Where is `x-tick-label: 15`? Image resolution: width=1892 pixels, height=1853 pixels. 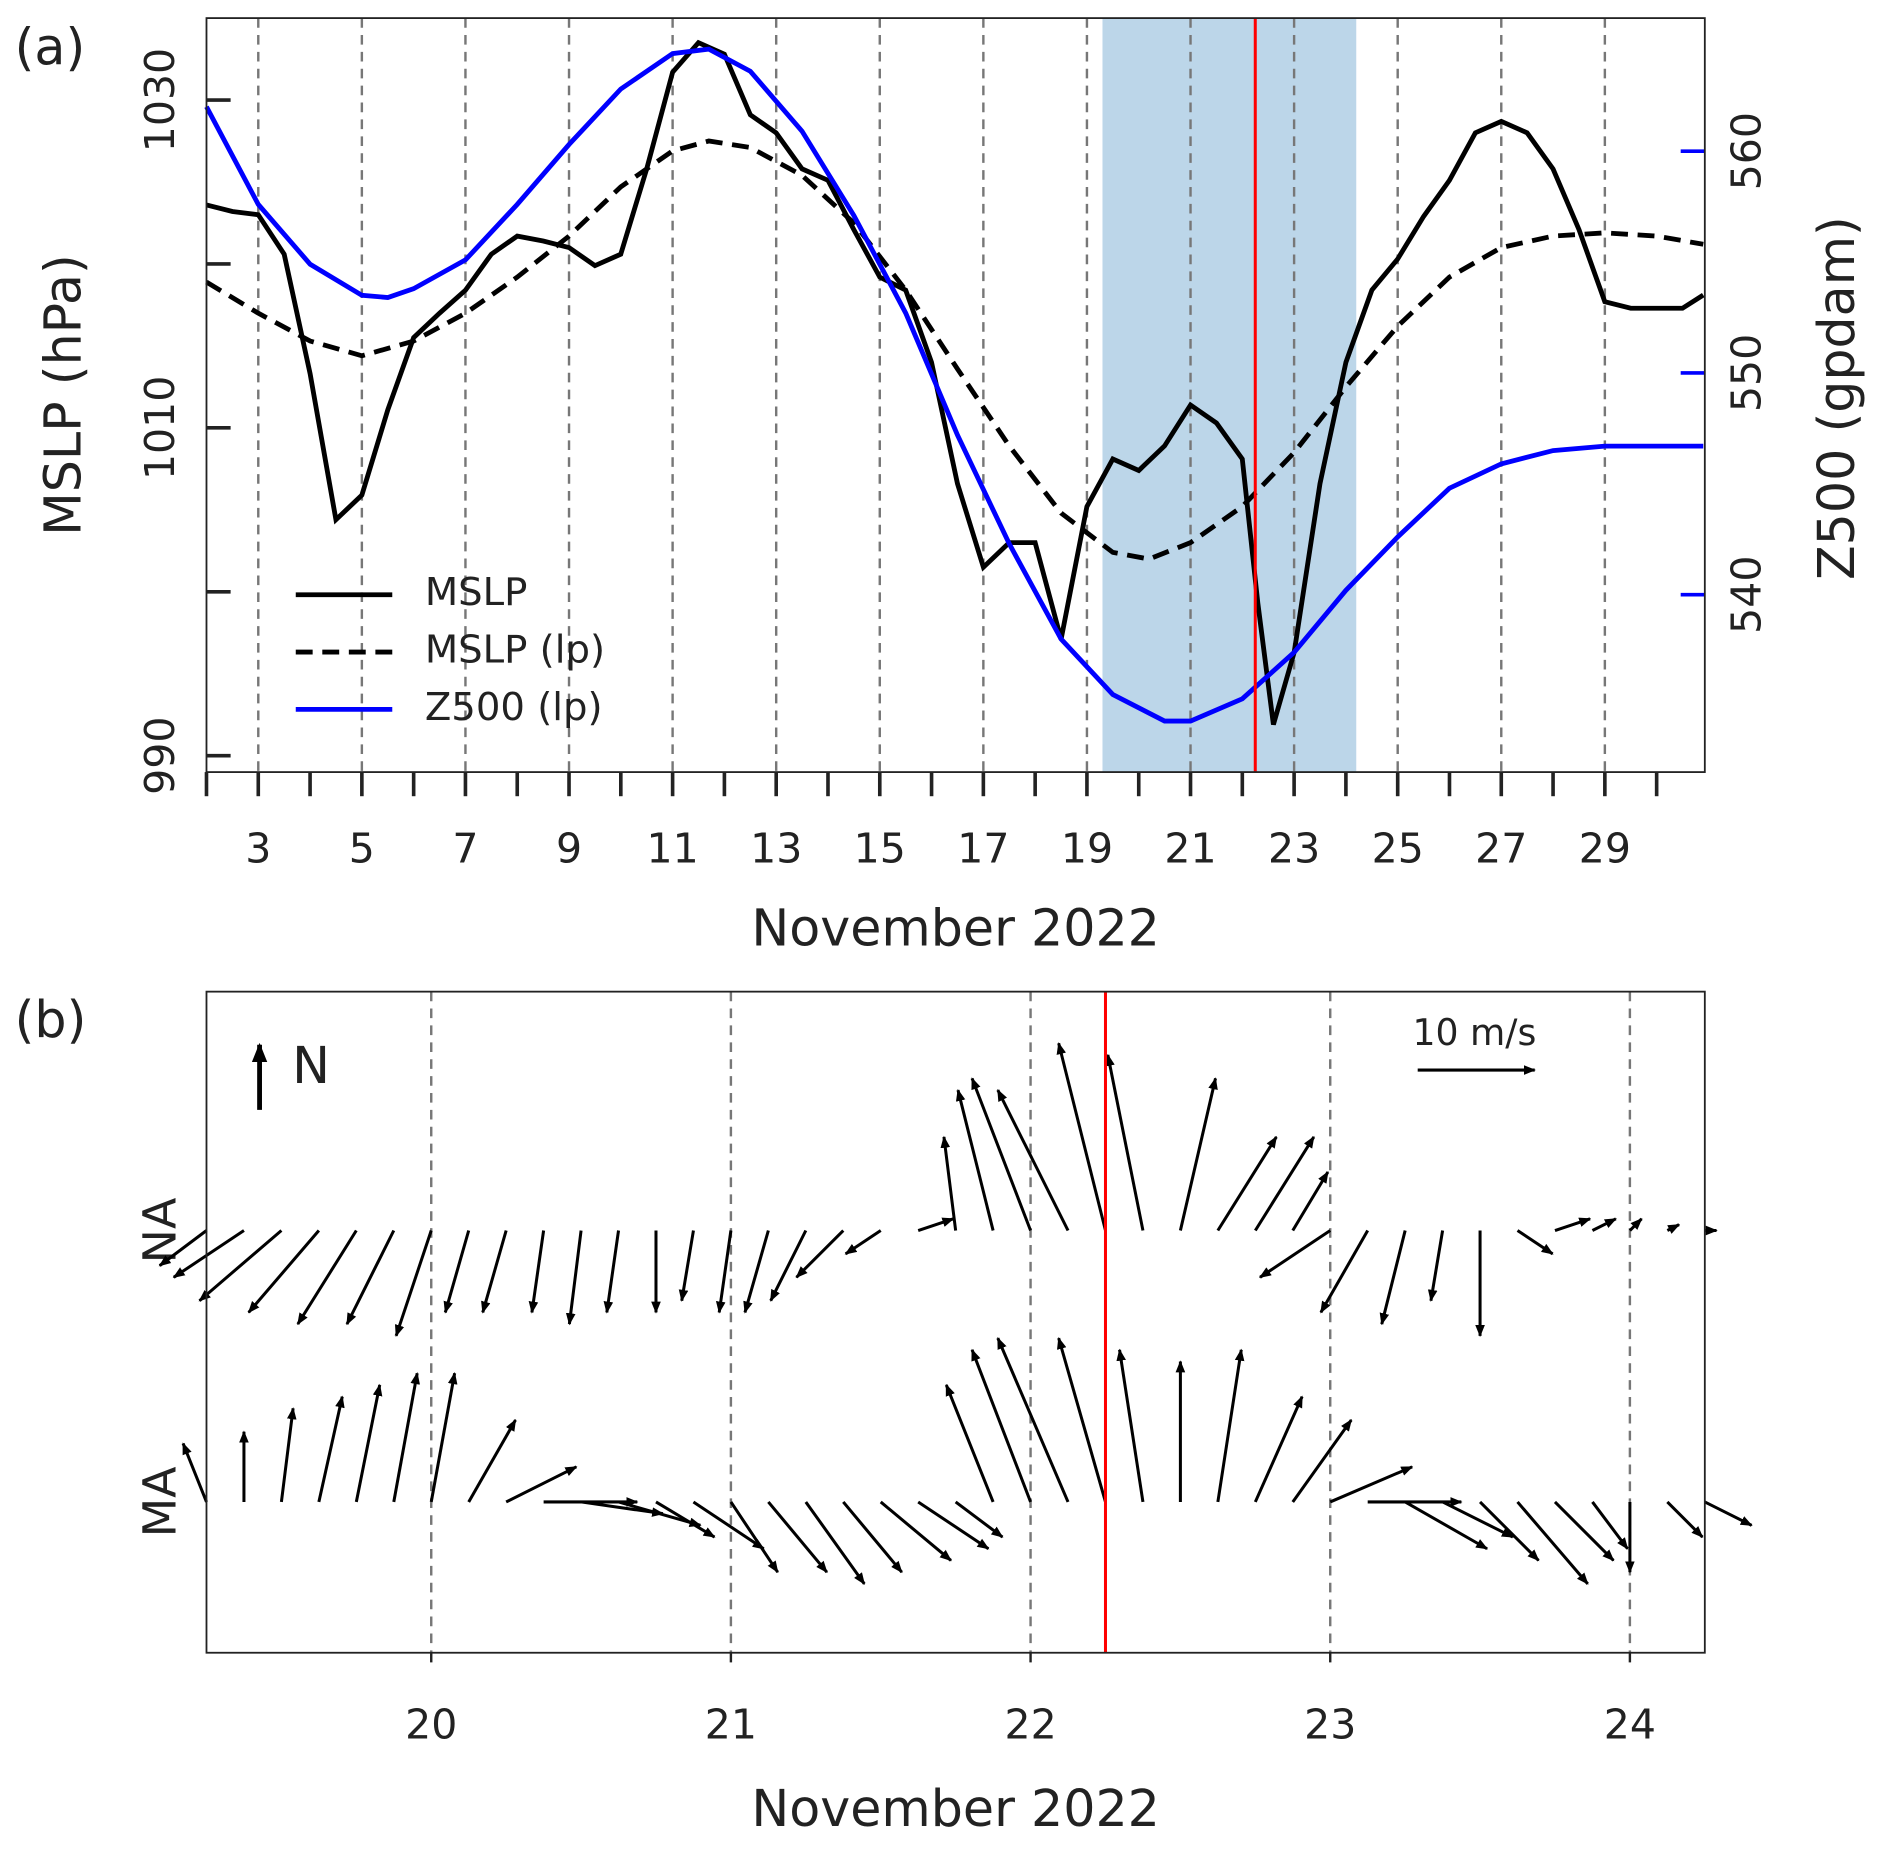
x-tick-label: 15 is located at coordinates (880, 849).